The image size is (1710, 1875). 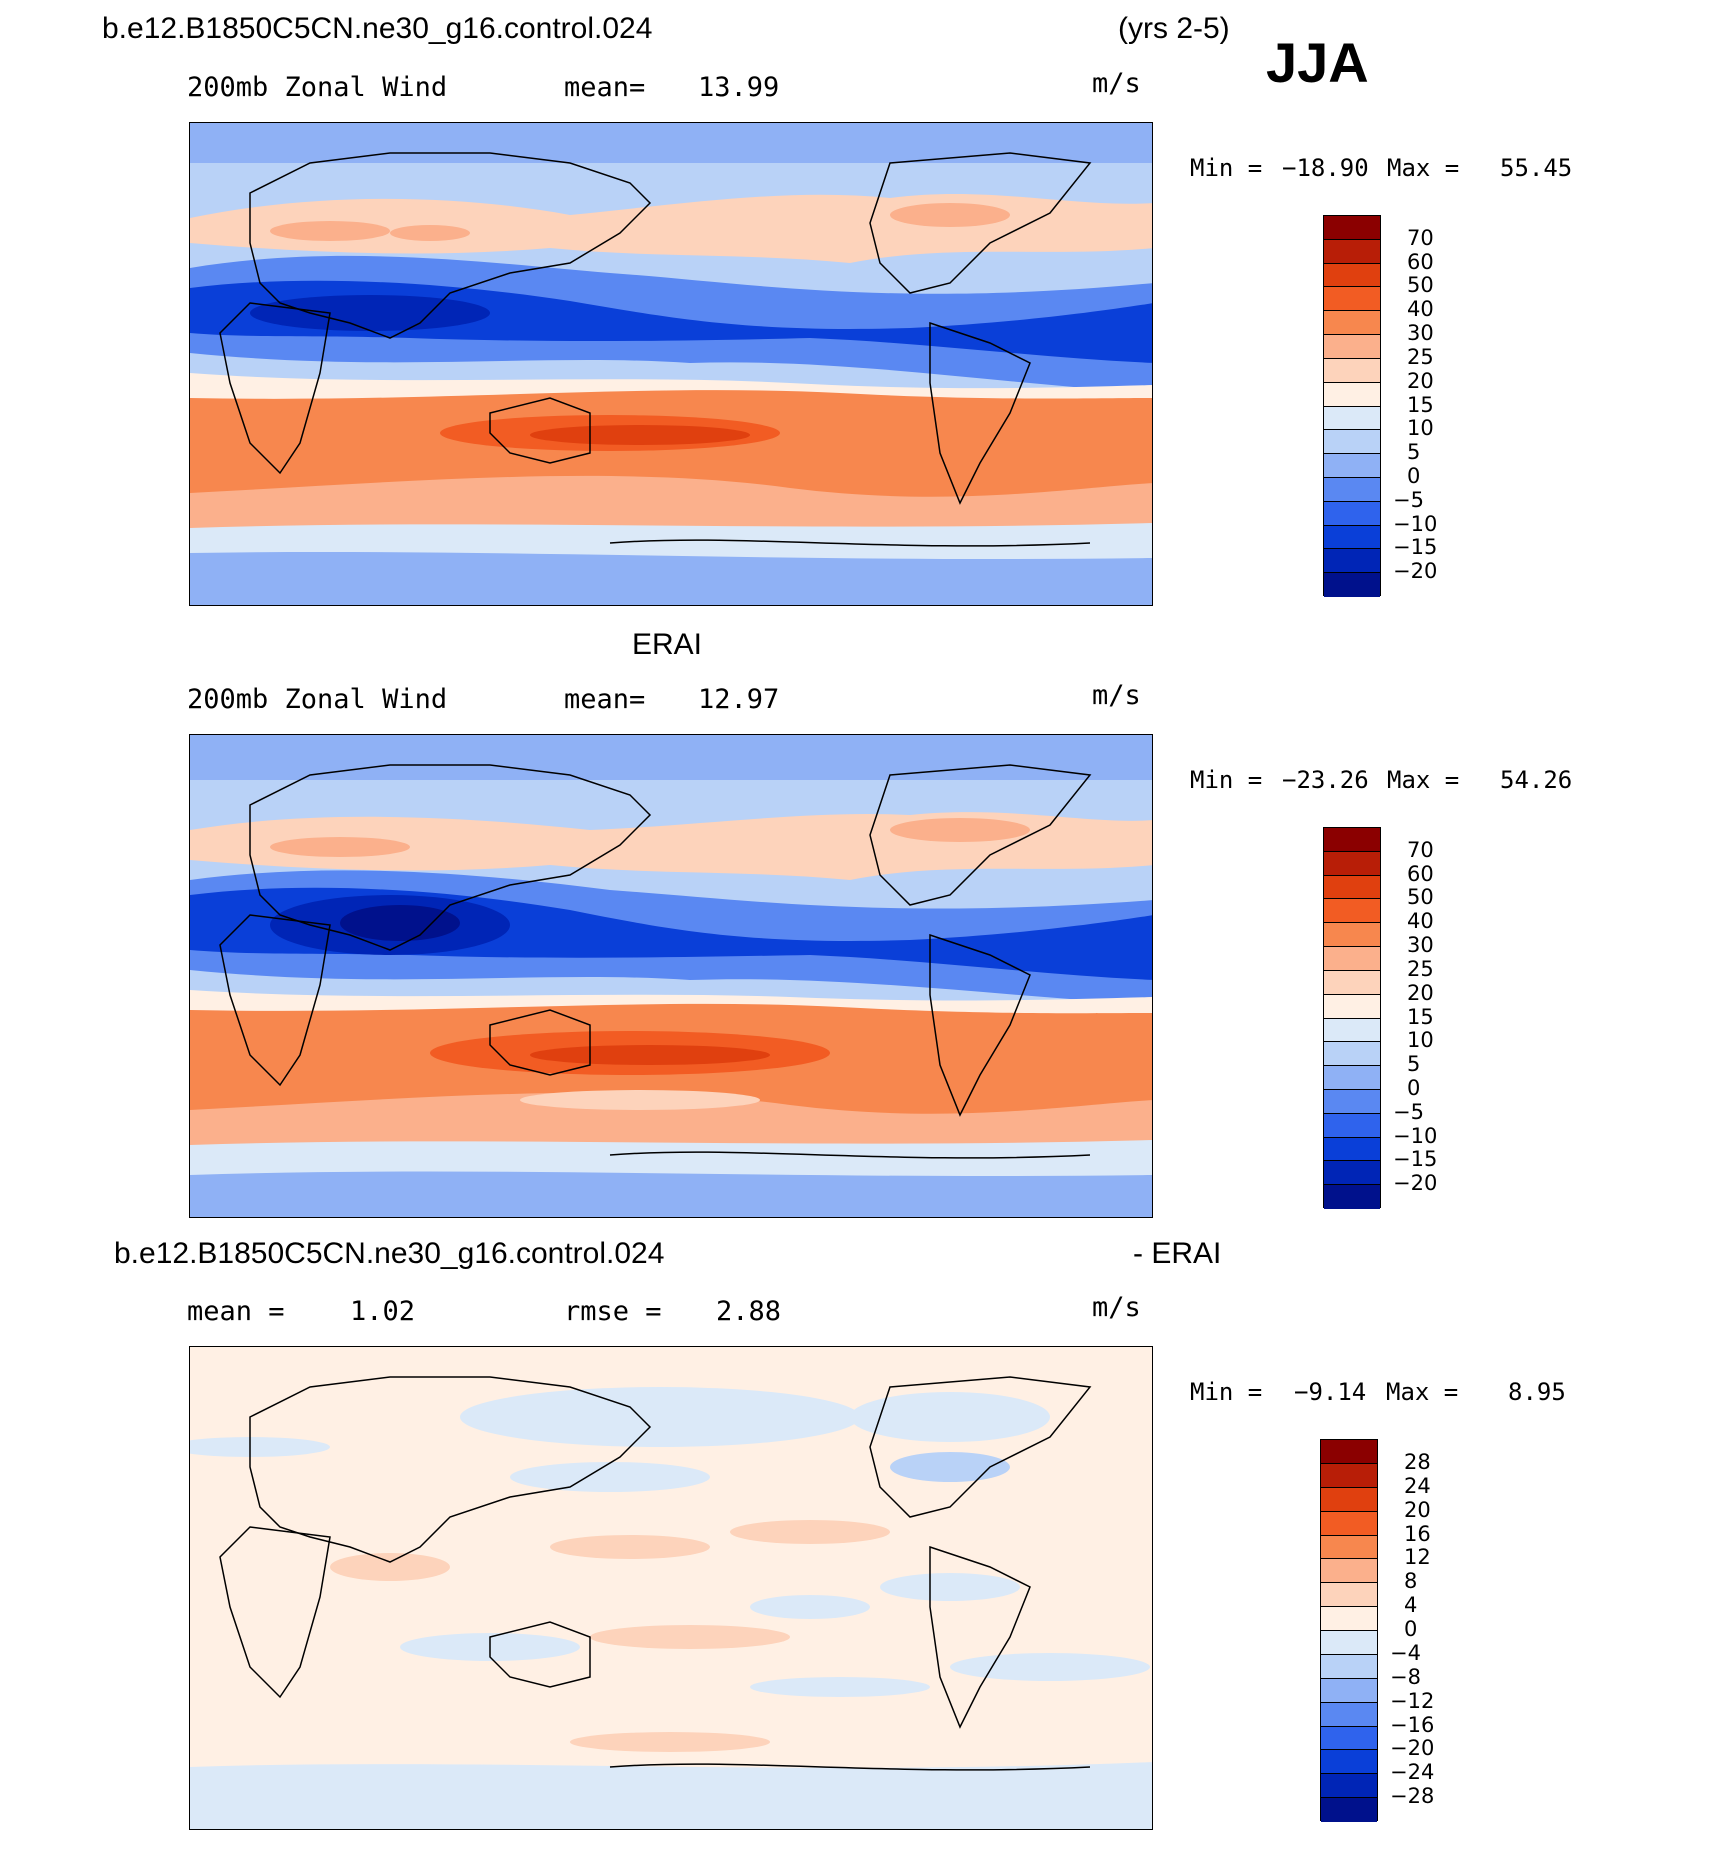 What do you see at coordinates (605, 699) in the screenshot?
I see `panel2-mean-label: mean=` at bounding box center [605, 699].